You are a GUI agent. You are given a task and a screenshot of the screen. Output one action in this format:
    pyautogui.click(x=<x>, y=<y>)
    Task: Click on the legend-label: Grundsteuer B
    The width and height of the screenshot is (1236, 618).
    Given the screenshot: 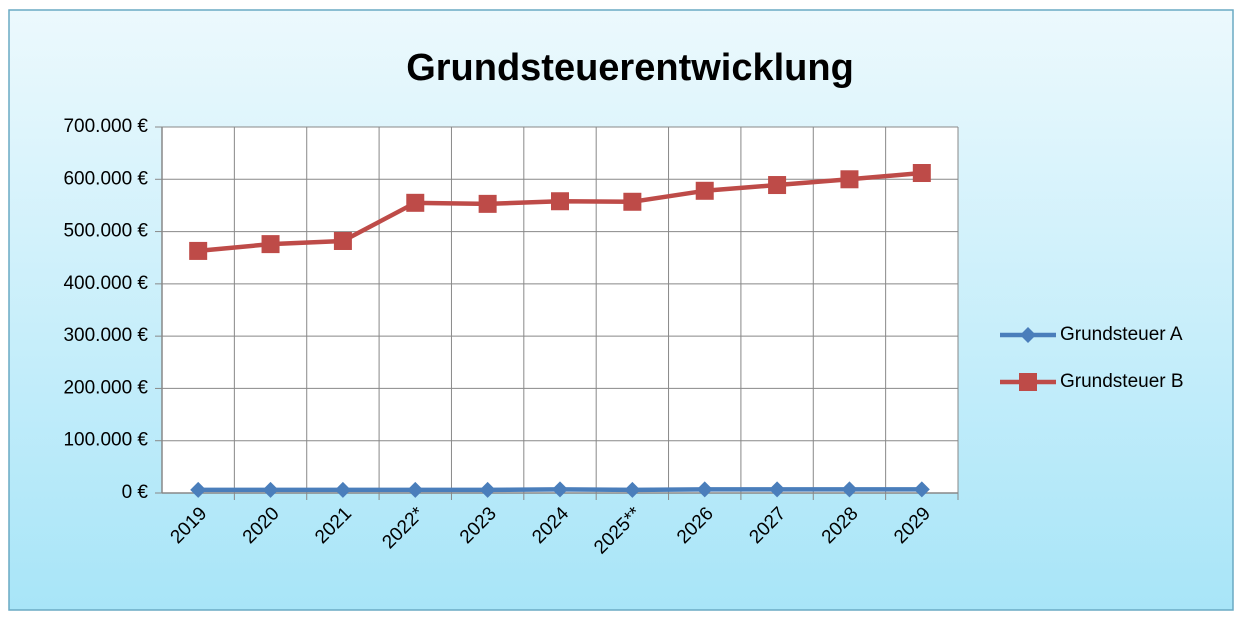 What is the action you would take?
    pyautogui.click(x=1122, y=381)
    